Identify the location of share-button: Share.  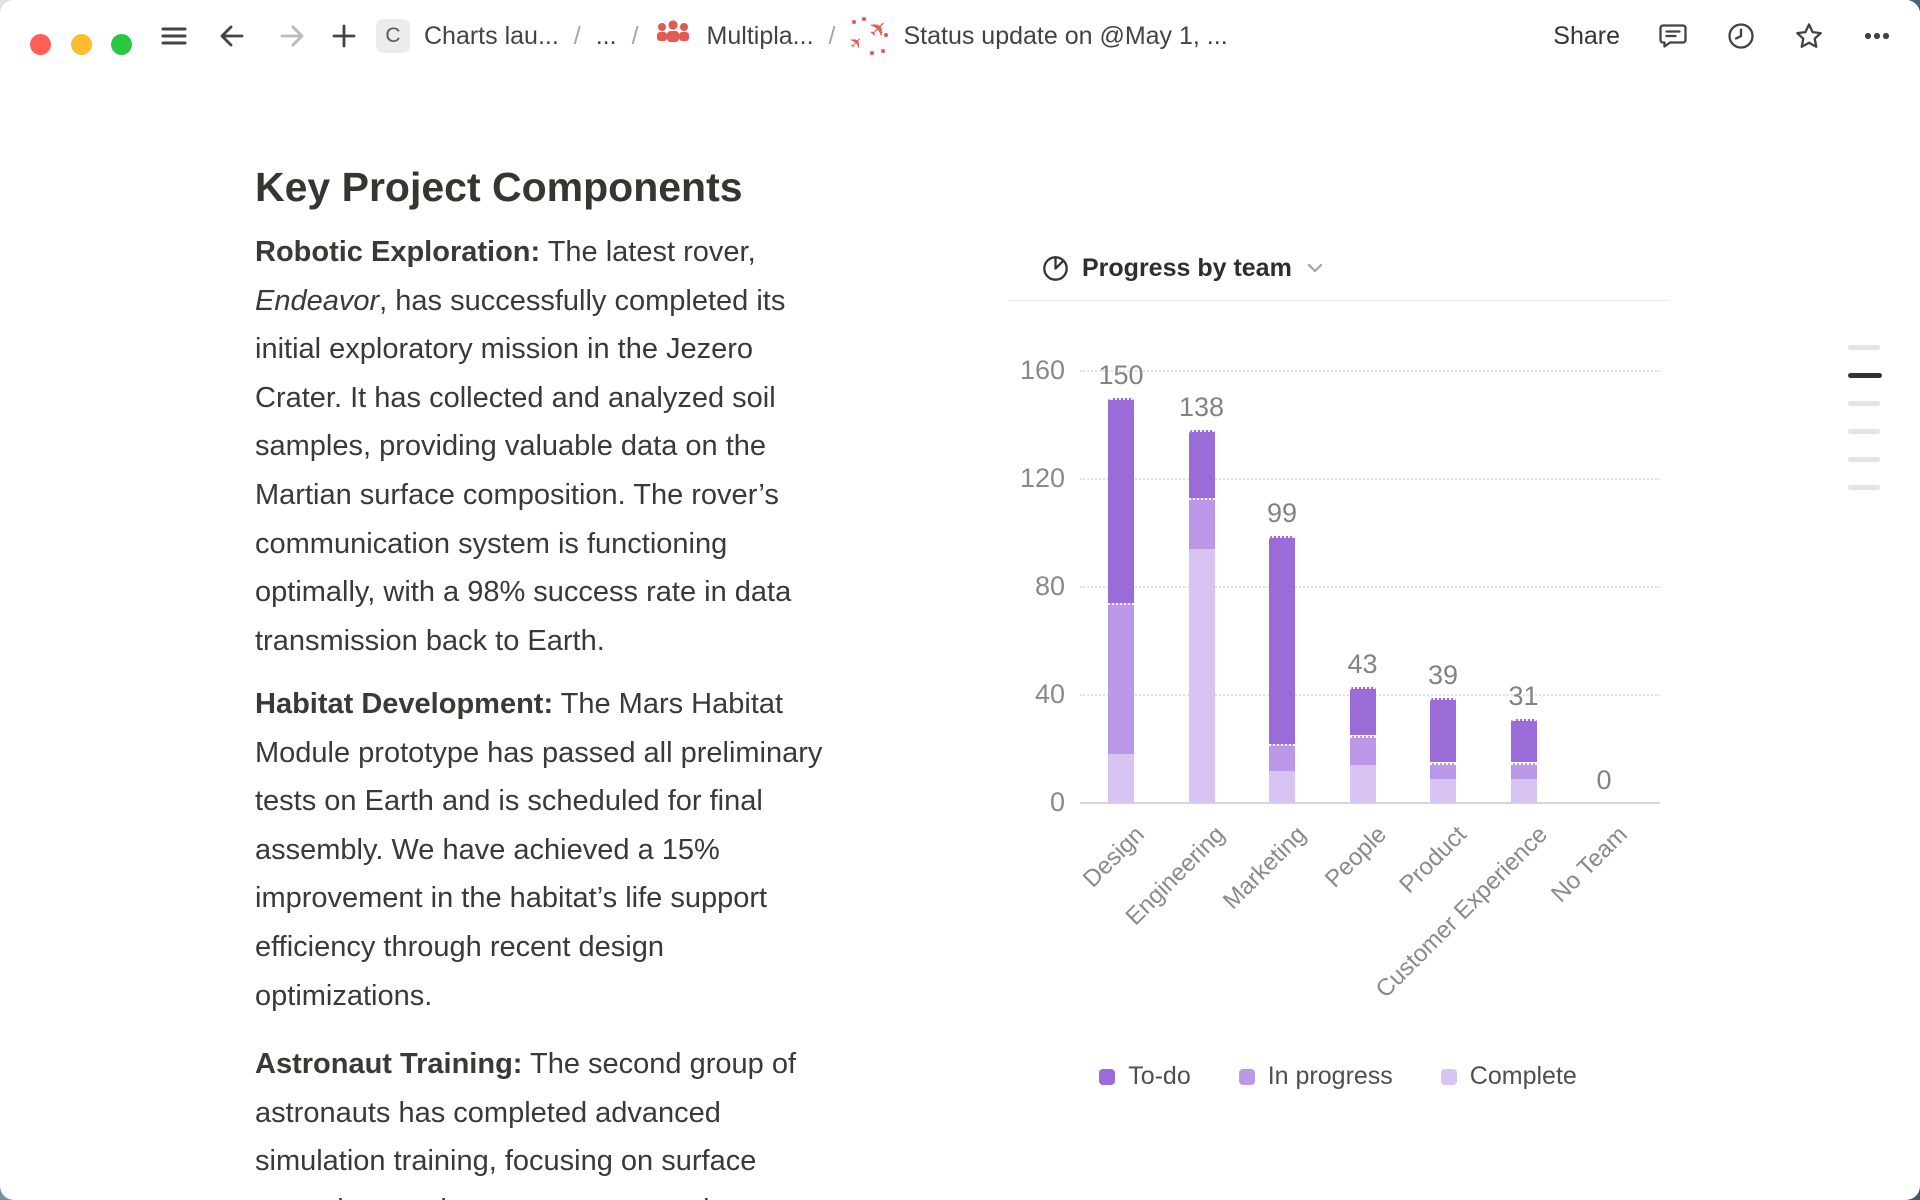
(1586, 35).